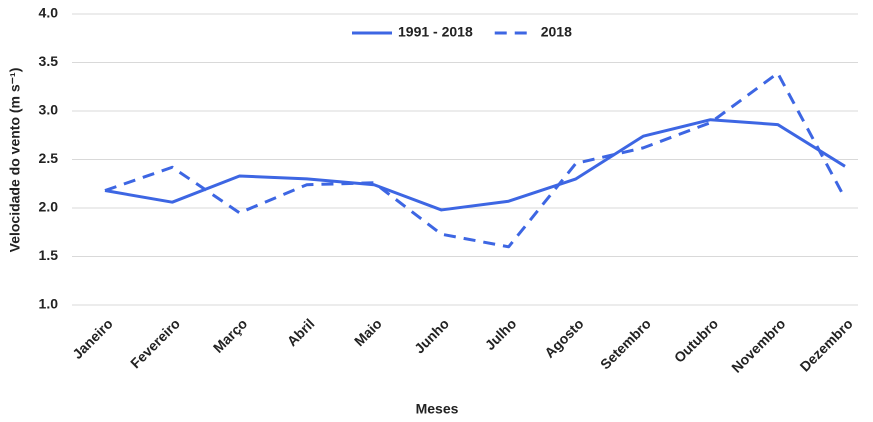  What do you see at coordinates (826, 344) in the screenshot?
I see `x-tick-label: Dezembro` at bounding box center [826, 344].